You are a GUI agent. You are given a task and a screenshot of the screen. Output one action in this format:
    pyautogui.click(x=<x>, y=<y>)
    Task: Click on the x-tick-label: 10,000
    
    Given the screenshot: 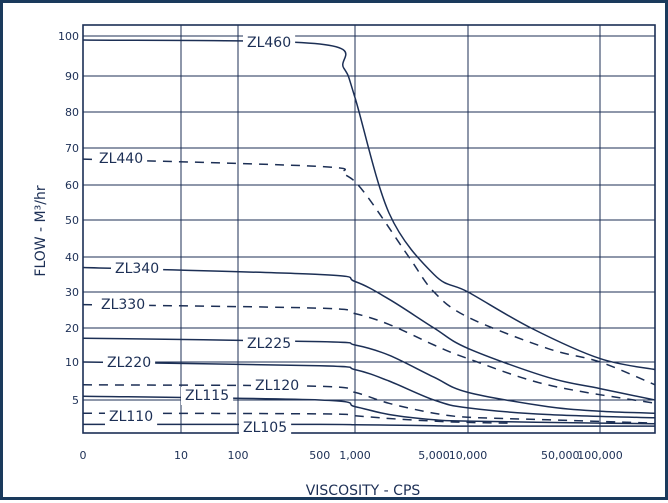 What is the action you would take?
    pyautogui.click(x=468, y=455)
    